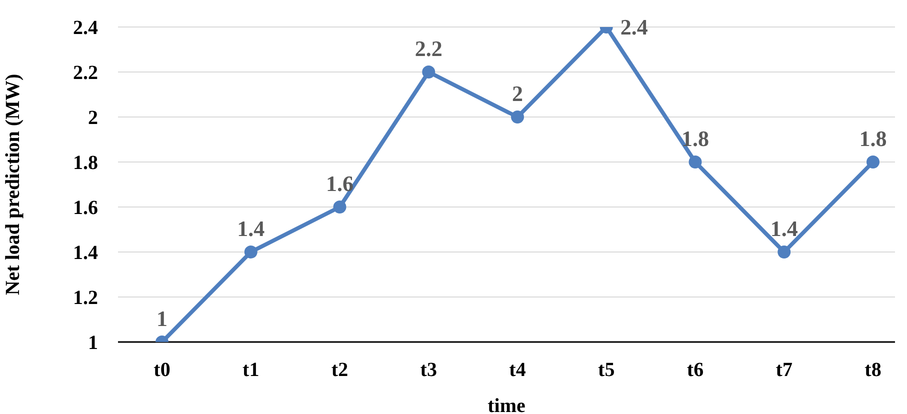 The image size is (907, 414). Describe the element at coordinates (85, 298) in the screenshot. I see `y-tick-label: 1.2` at that location.